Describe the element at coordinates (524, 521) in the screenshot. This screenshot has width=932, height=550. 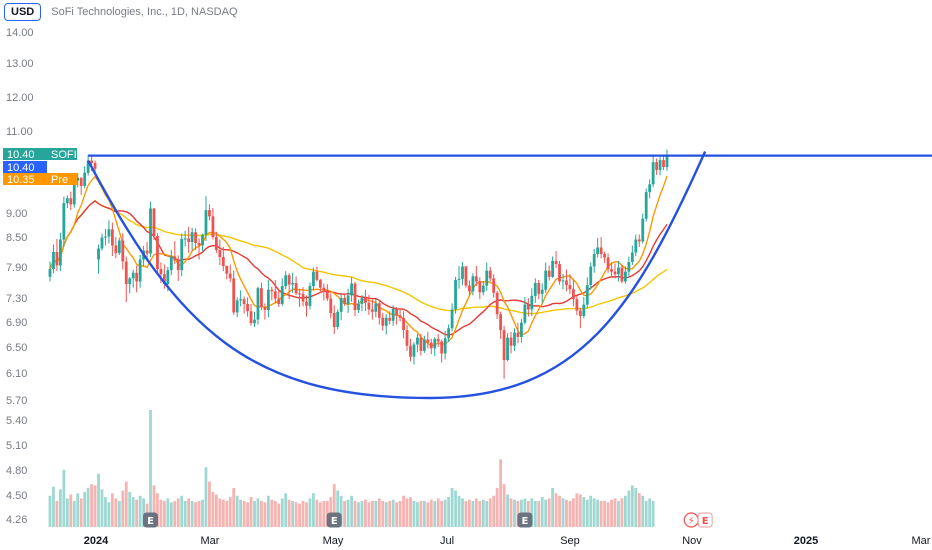
I see `earnings-marker-label: E` at that location.